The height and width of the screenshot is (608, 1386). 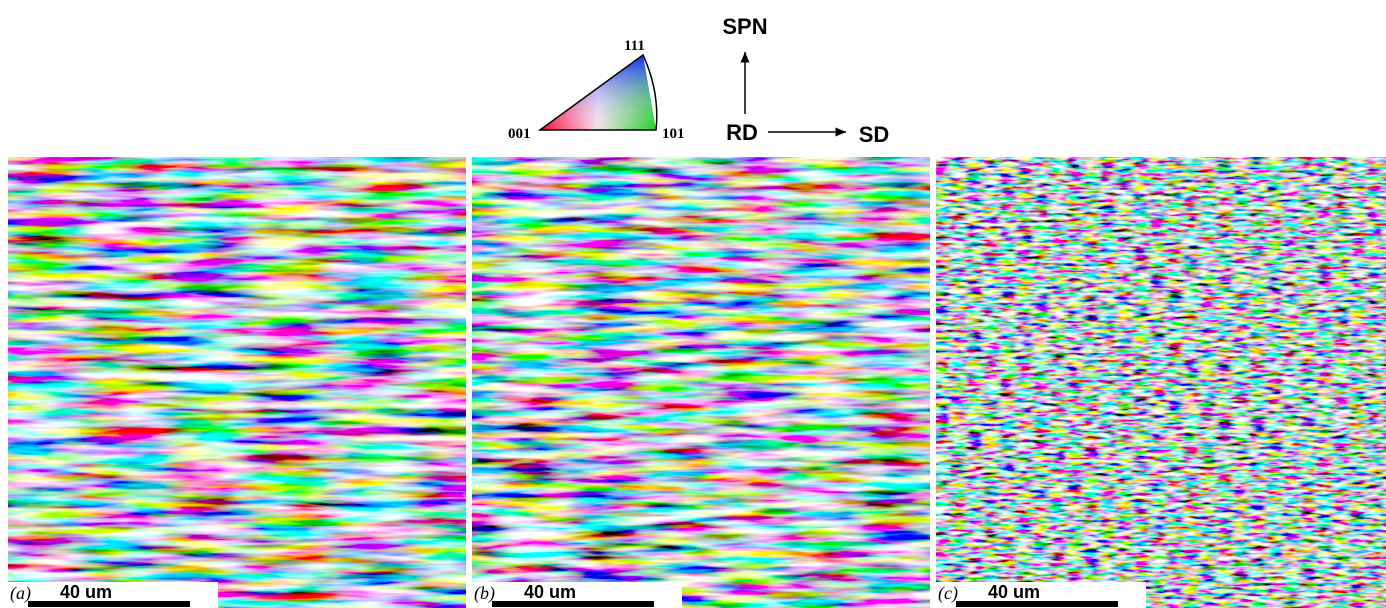 I want to click on legend-label: 001, so click(x=519, y=134).